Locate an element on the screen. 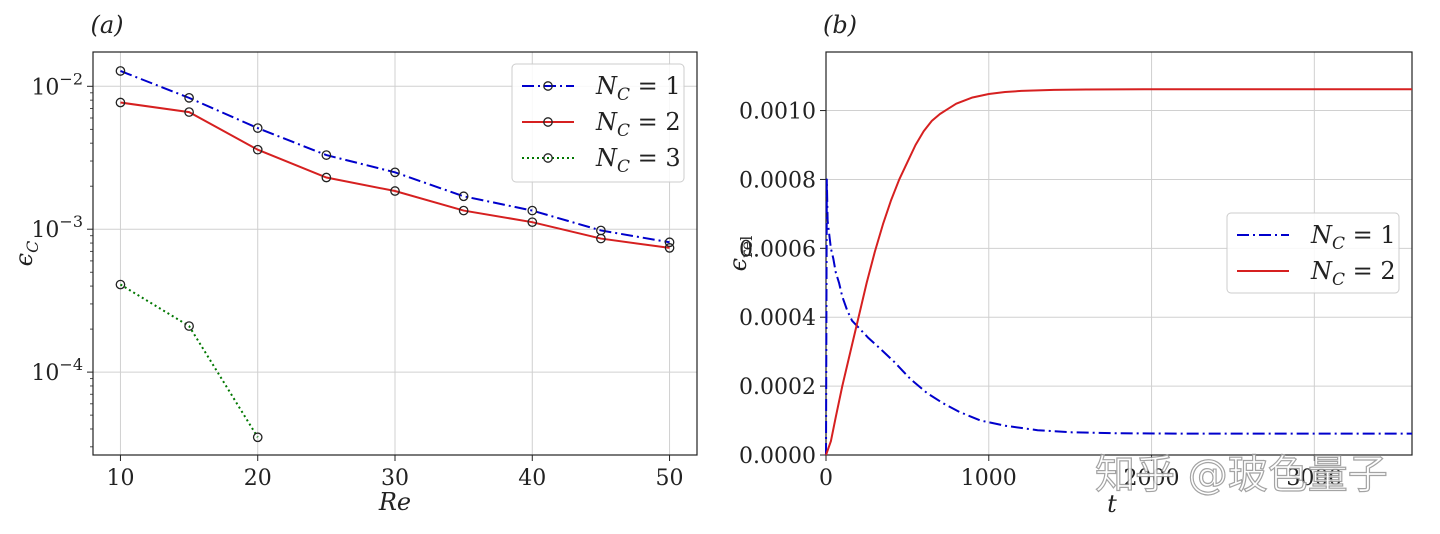 The width and height of the screenshot is (1440, 534). y-tick-label-b: 0.0008 is located at coordinates (777, 180).